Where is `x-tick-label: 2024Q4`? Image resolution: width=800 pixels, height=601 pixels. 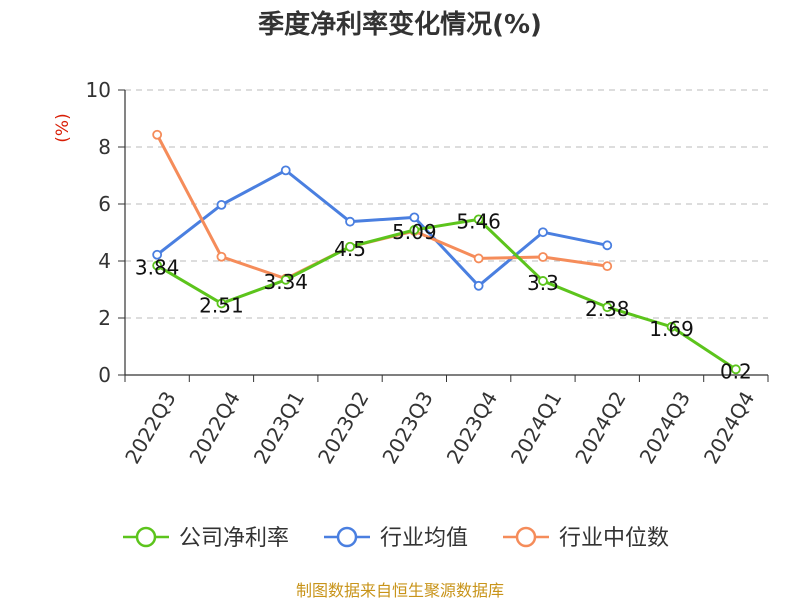
x-tick-label: 2024Q4 is located at coordinates (729, 427).